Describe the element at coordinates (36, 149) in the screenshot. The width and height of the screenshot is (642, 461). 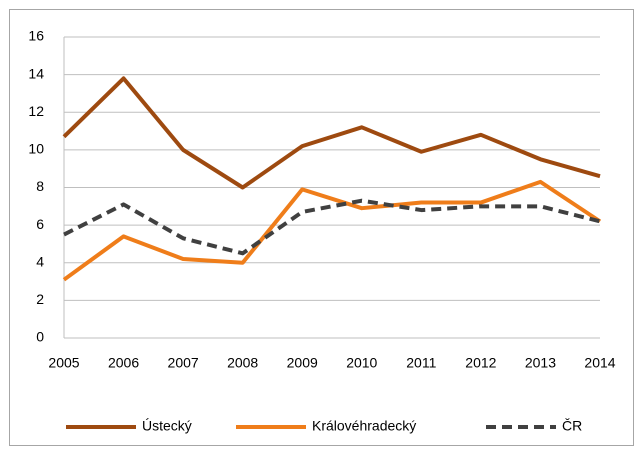
I see `y-tick-label: 10` at that location.